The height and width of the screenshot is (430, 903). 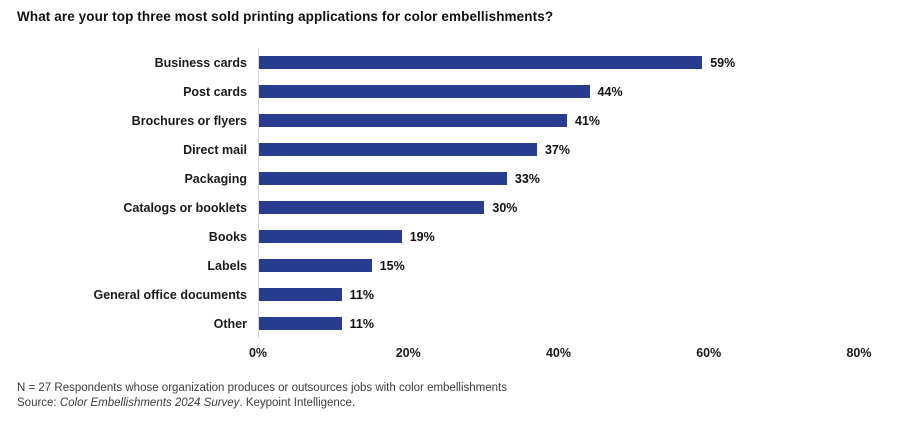 I want to click on value-label: 59%, so click(x=723, y=62).